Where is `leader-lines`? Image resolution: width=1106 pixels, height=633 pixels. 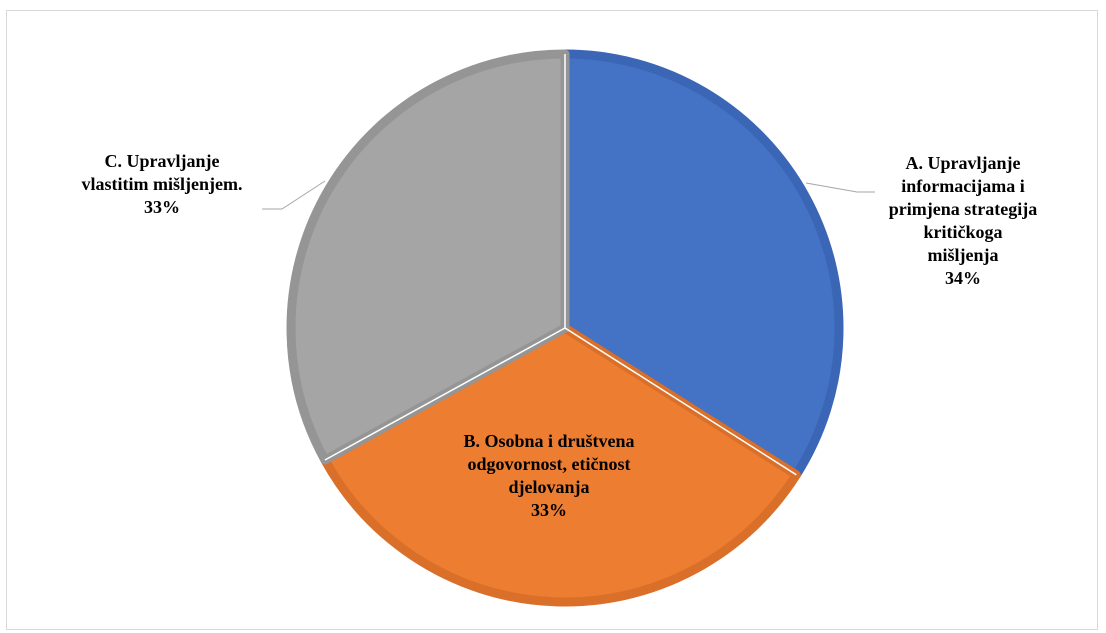 leader-lines is located at coordinates (568, 195).